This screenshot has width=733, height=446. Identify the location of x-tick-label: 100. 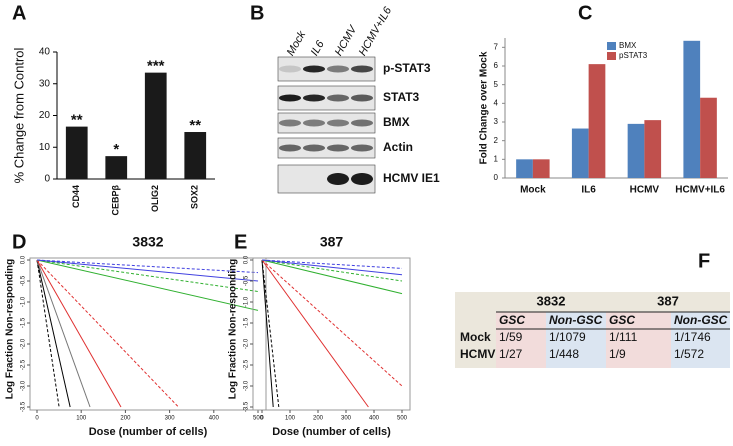
(81, 419).